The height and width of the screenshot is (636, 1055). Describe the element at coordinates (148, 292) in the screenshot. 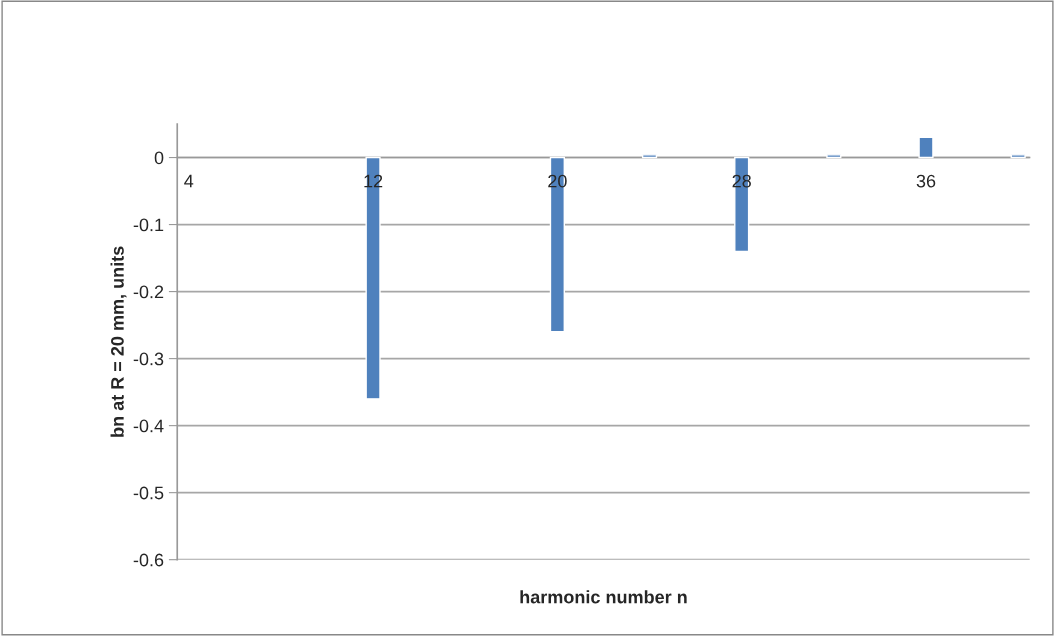

I see `y-tick-label: -0.2` at that location.